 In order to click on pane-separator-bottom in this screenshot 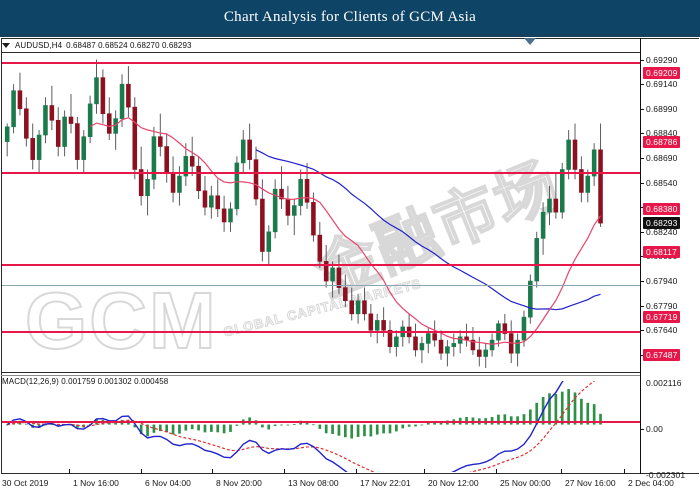, I will do `click(320, 375)`.